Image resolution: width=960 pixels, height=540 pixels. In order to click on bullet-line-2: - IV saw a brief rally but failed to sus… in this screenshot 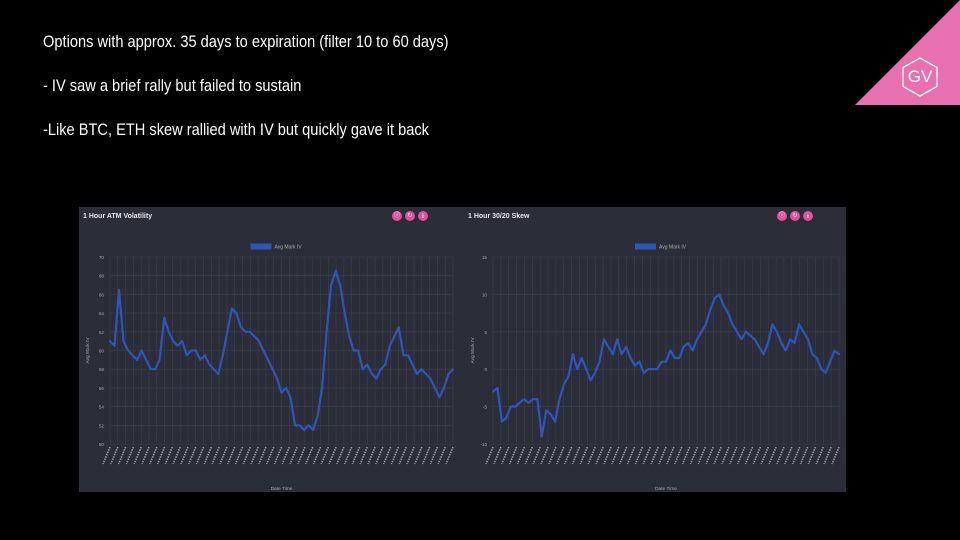, I will do `click(172, 85)`.